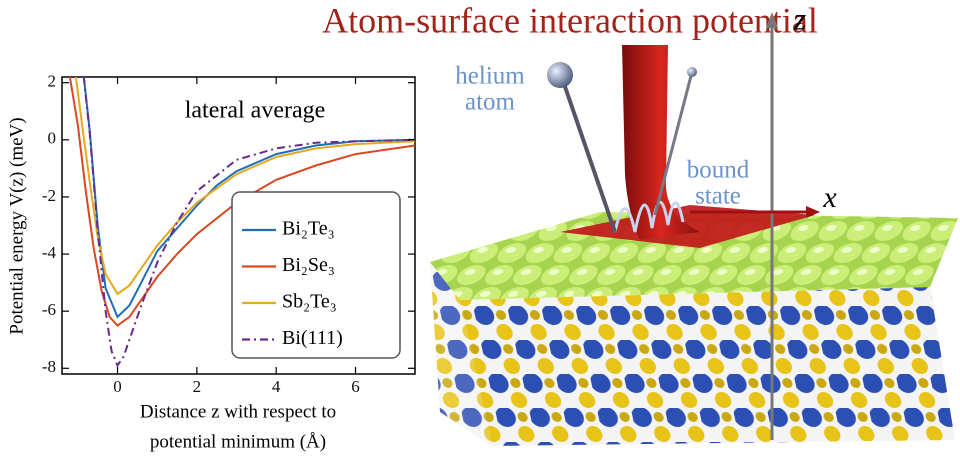 The image size is (960, 474). What do you see at coordinates (772, 20) in the screenshot?
I see `z-arrow` at bounding box center [772, 20].